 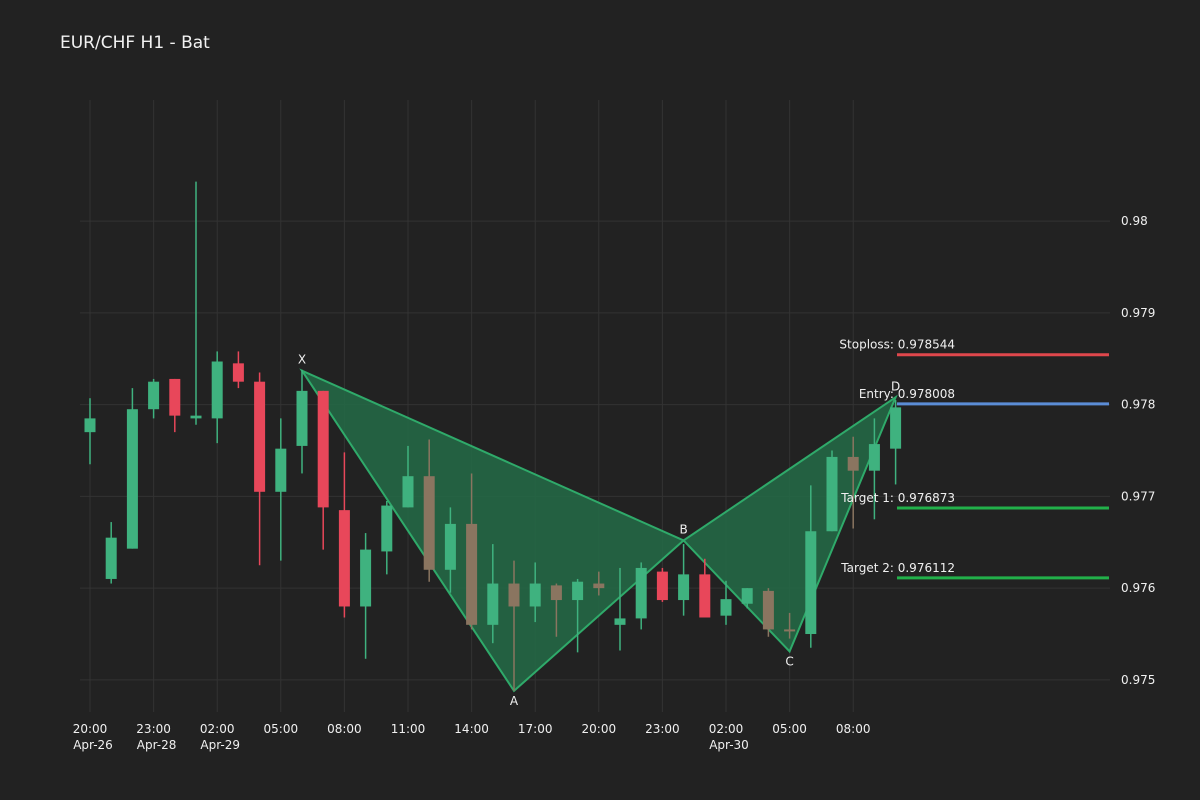 What do you see at coordinates (1138, 496) in the screenshot?
I see `y-tick-label: 0.977` at bounding box center [1138, 496].